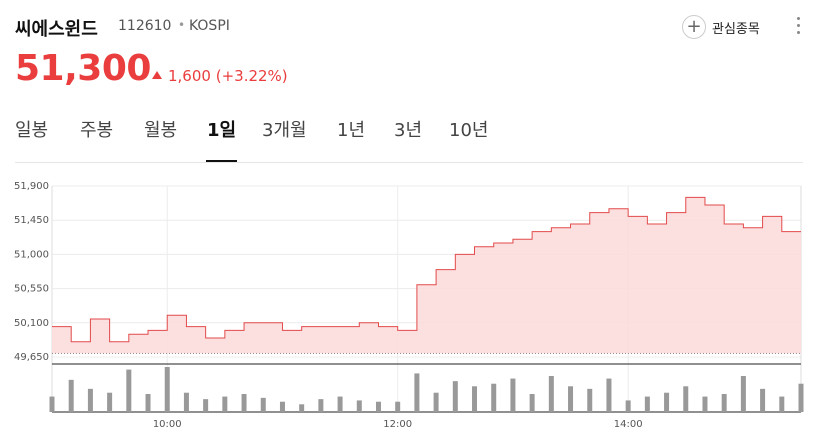 The width and height of the screenshot is (813, 440). I want to click on stock-name: 씨에스윈드, so click(56, 29).